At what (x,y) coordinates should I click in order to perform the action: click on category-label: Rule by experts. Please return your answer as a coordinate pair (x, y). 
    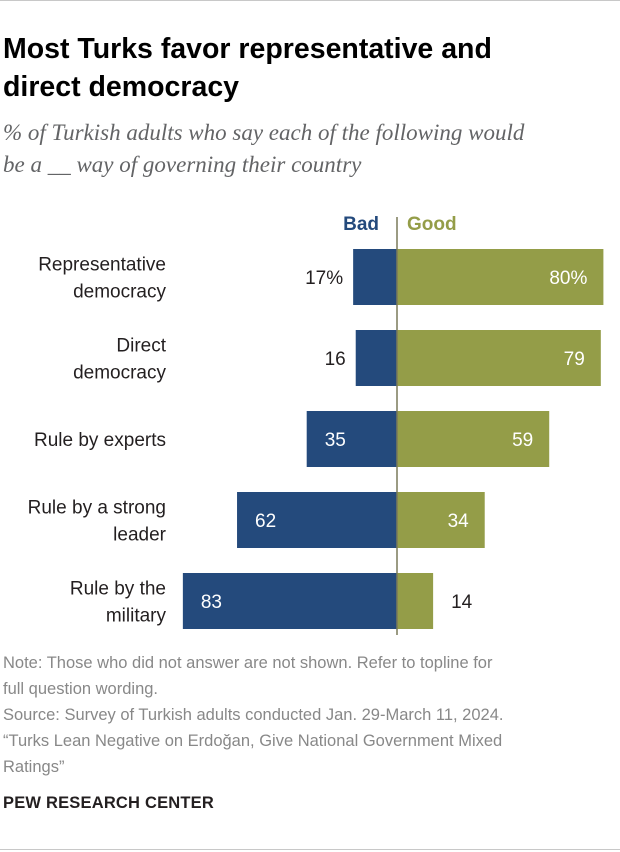
    Looking at the image, I should click on (100, 440).